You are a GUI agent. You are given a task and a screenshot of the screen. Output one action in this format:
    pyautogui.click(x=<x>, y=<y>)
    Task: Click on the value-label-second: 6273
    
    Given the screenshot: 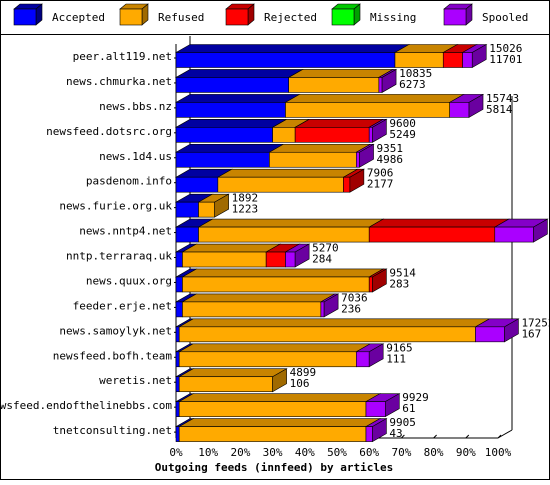 What is the action you would take?
    pyautogui.click(x=412, y=84)
    